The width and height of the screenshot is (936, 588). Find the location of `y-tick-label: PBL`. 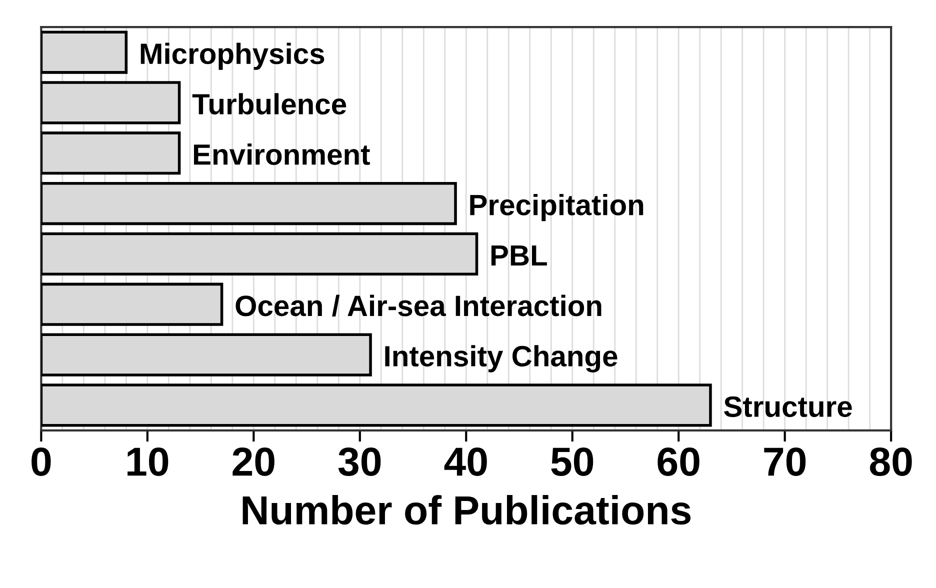

y-tick-label: PBL is located at coordinates (519, 255).